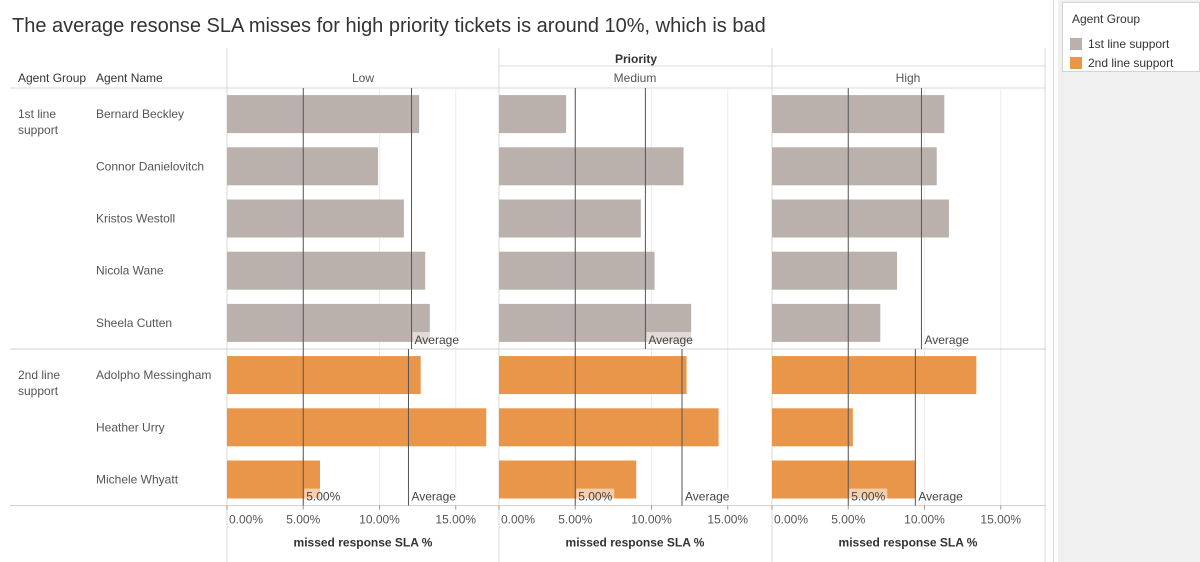 Image resolution: width=1200 pixels, height=562 pixels. Describe the element at coordinates (129, 78) in the screenshot. I see `row-header-agent-name: Agent Name` at that location.